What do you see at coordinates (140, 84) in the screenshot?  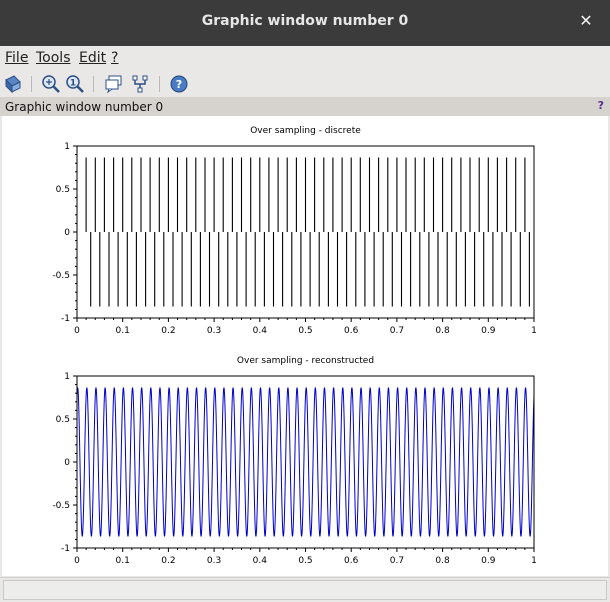 I see `datatip-edit-icon` at bounding box center [140, 84].